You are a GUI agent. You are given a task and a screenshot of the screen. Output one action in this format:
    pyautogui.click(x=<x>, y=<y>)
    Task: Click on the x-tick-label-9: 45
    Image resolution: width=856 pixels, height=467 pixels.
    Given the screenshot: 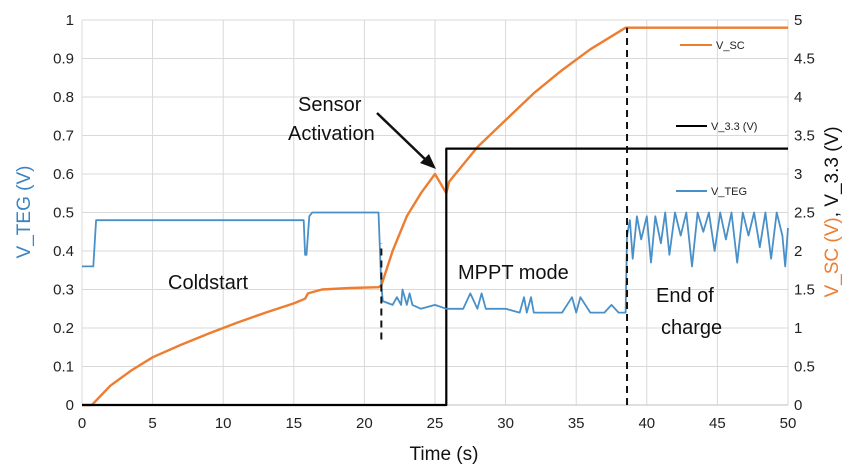 What is the action you would take?
    pyautogui.click(x=717, y=423)
    